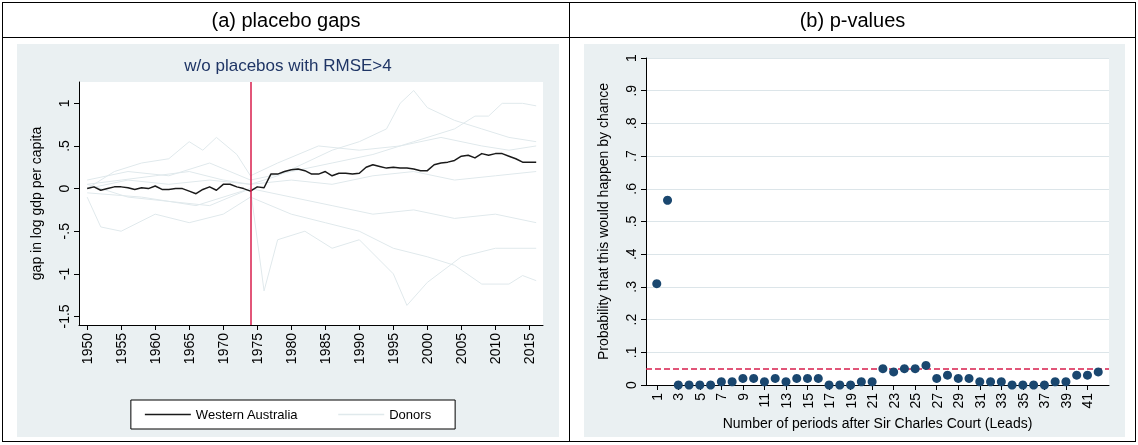 This screenshot has width=1138, height=445. I want to click on y-tick-label: .7, so click(631, 156).